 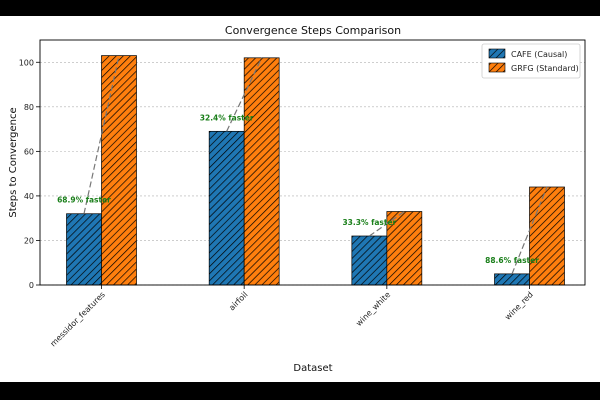 I want to click on y-axis-label: Steps to Convergence, so click(x=13, y=162).